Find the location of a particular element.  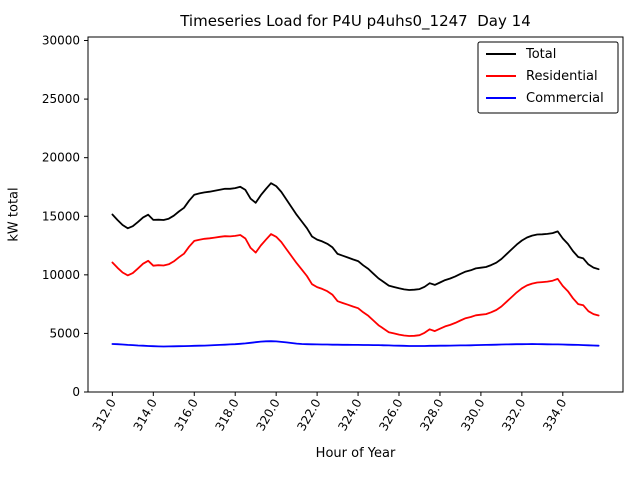

x-tick-label: 318.0 is located at coordinates (227, 415).